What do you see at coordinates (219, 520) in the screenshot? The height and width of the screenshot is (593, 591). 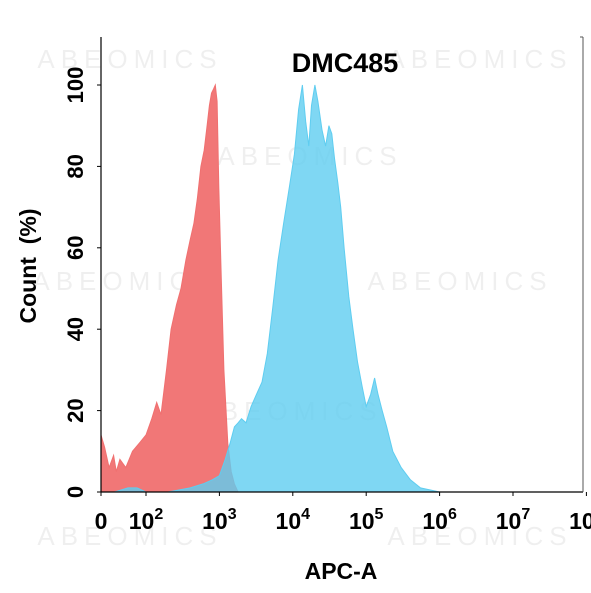 I see `x-tick-label: 10³` at bounding box center [219, 520].